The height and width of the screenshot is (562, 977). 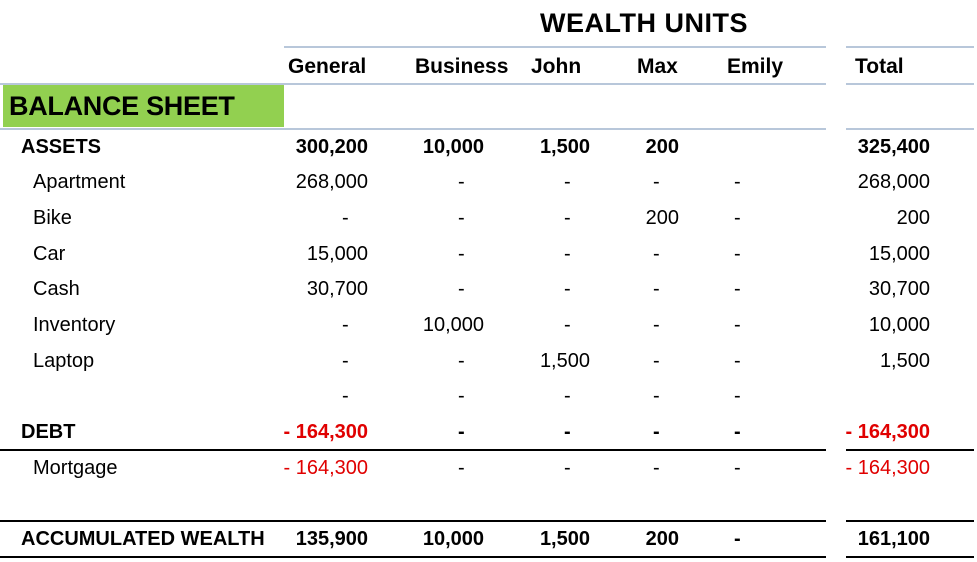 I want to click on debt-rule, so click(x=413, y=450).